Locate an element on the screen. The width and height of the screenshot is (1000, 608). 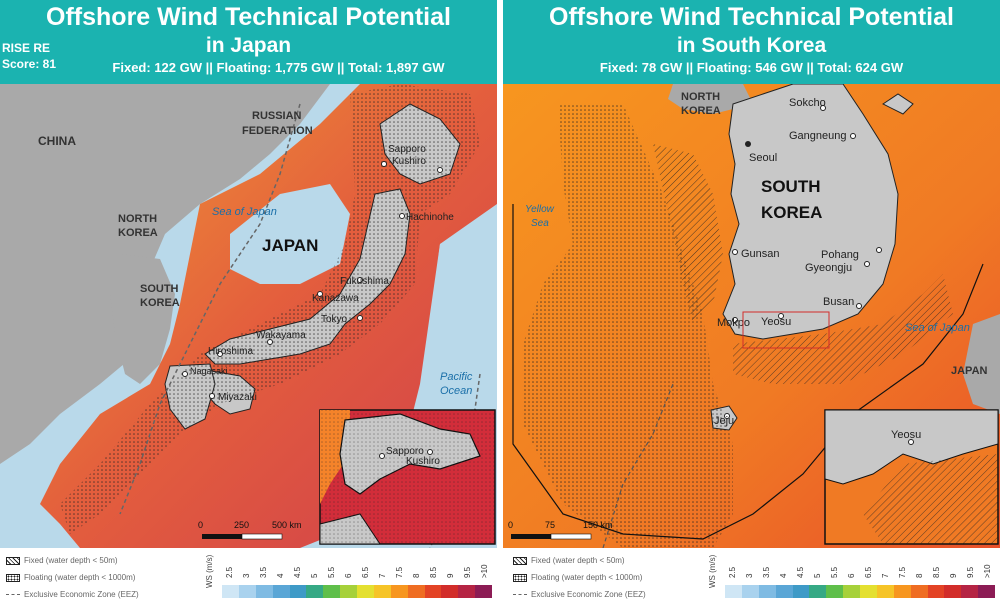
city-kanazawa: Kanazawa is located at coordinates (335, 298).